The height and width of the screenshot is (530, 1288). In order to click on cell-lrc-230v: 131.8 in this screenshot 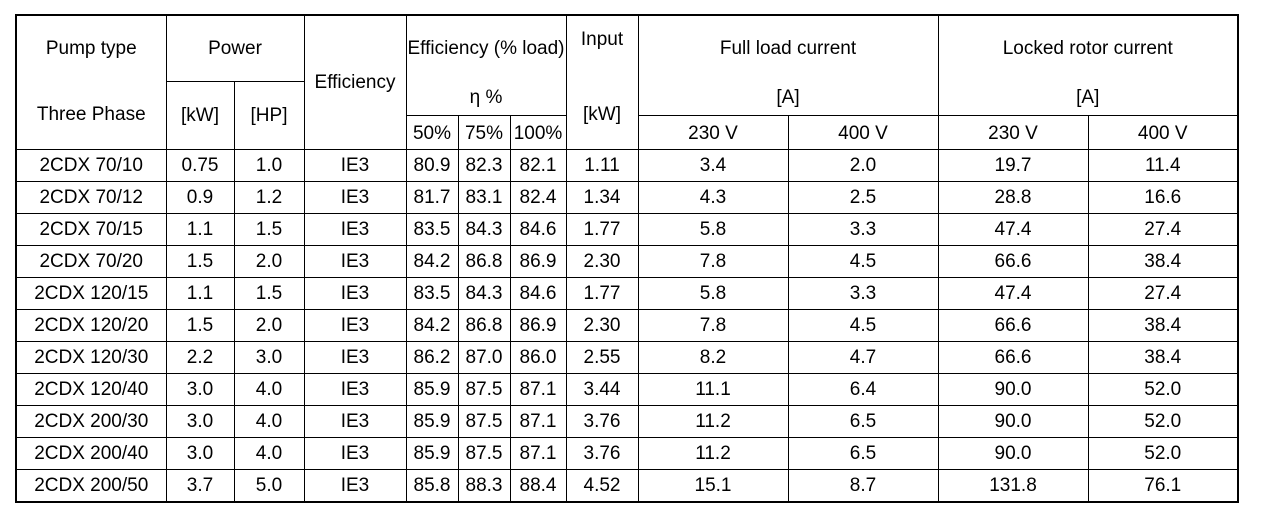, I will do `click(1013, 485)`.